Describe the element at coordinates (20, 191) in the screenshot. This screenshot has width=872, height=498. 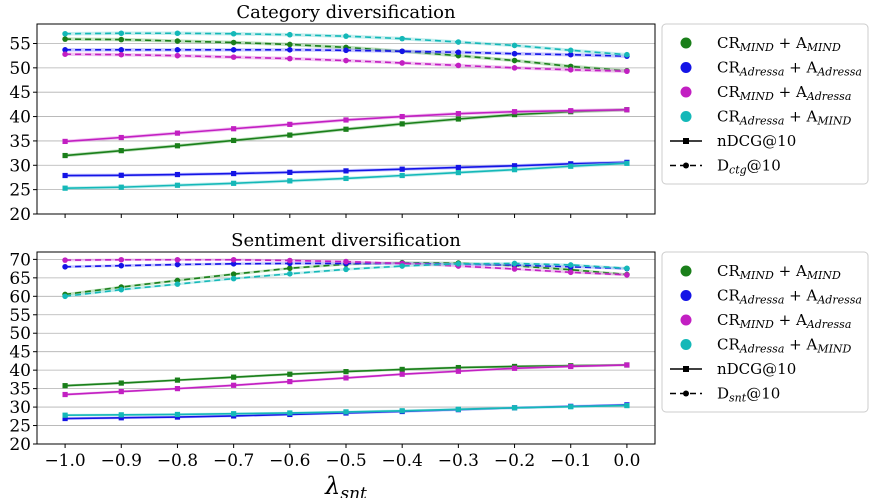
I see `y-tick-label: 25` at that location.